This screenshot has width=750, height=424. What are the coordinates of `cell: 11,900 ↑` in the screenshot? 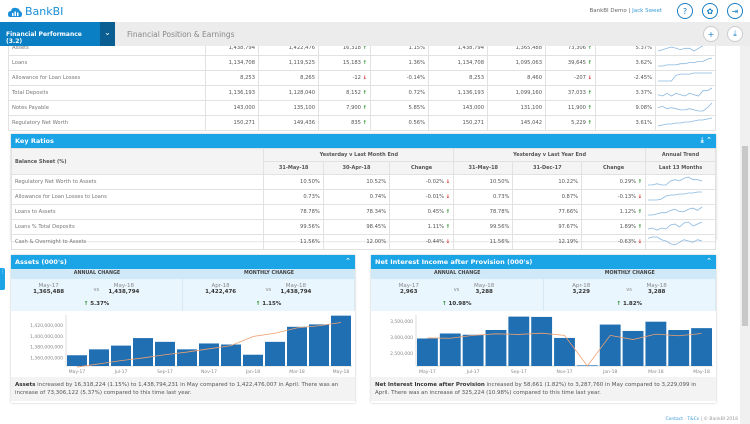 It's located at (570, 108).